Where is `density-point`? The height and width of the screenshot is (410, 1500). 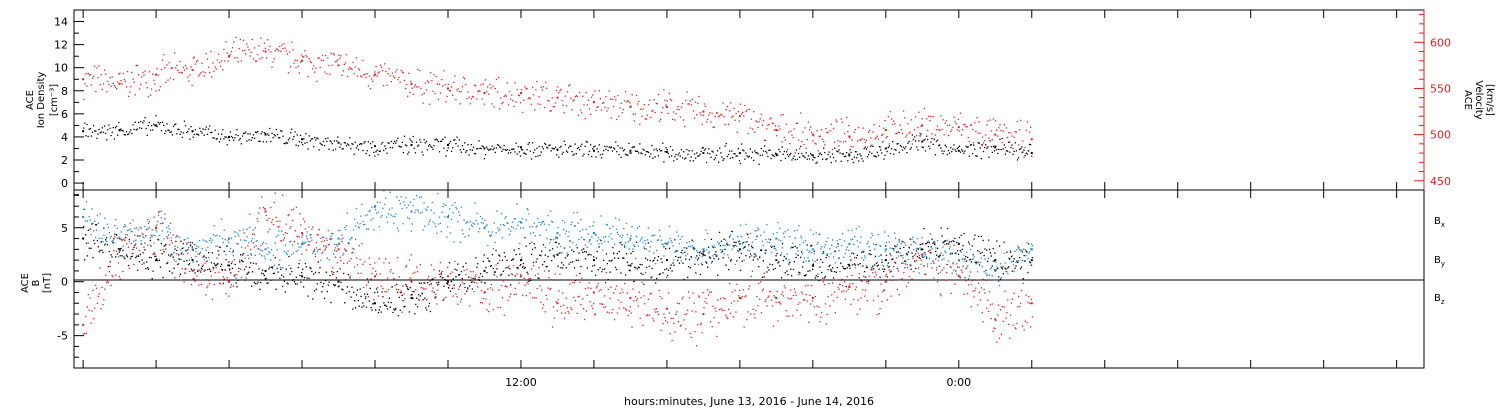
density-point is located at coordinates (703, 153).